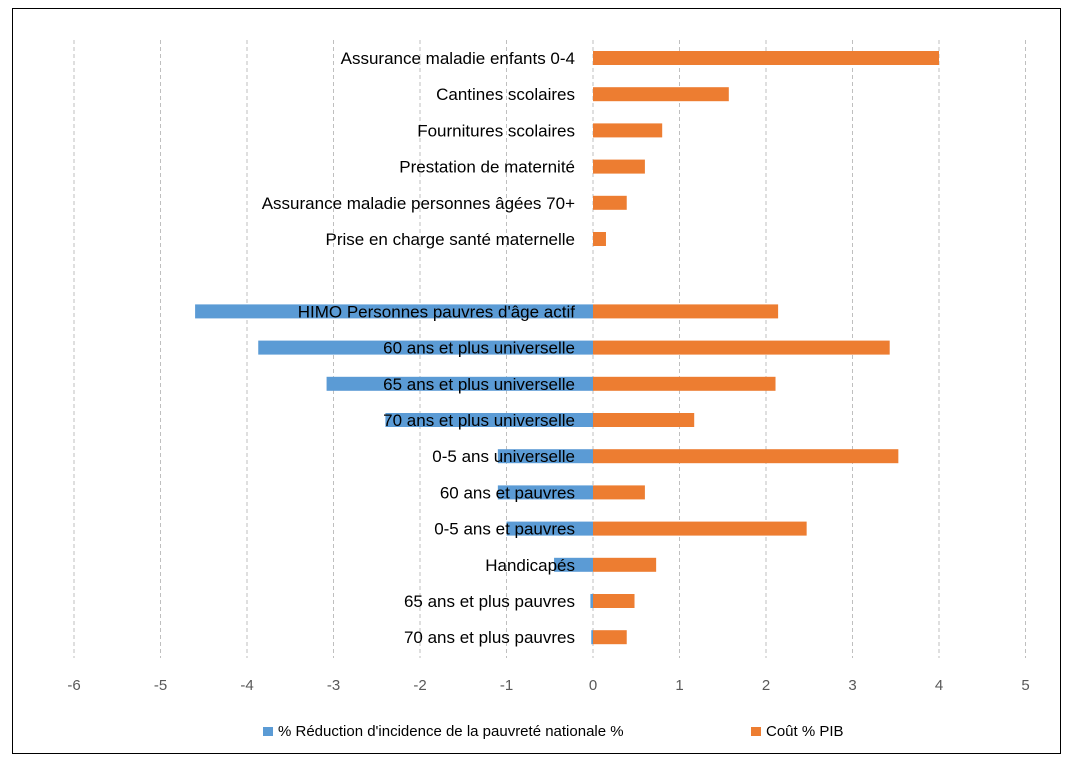 The height and width of the screenshot is (762, 1071). Describe the element at coordinates (592, 637) in the screenshot. I see `bar-poverty-reduction-70-ans-et-plus-pauvres` at that location.